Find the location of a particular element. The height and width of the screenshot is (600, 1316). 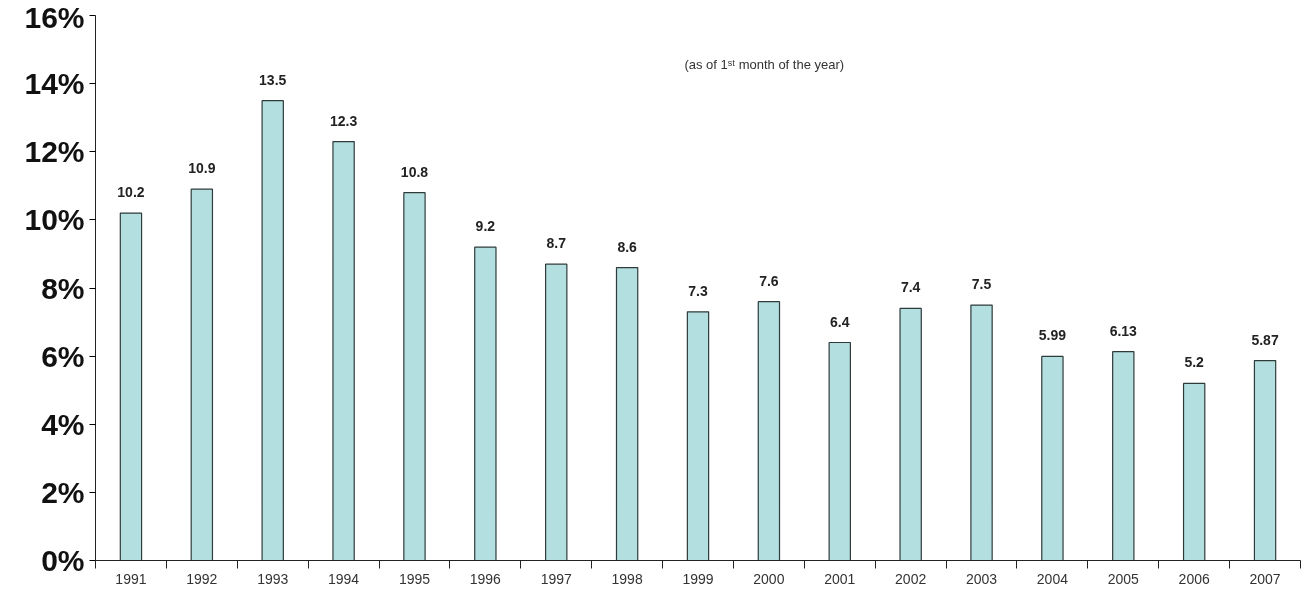

data-label: 8.6 is located at coordinates (627, 246).